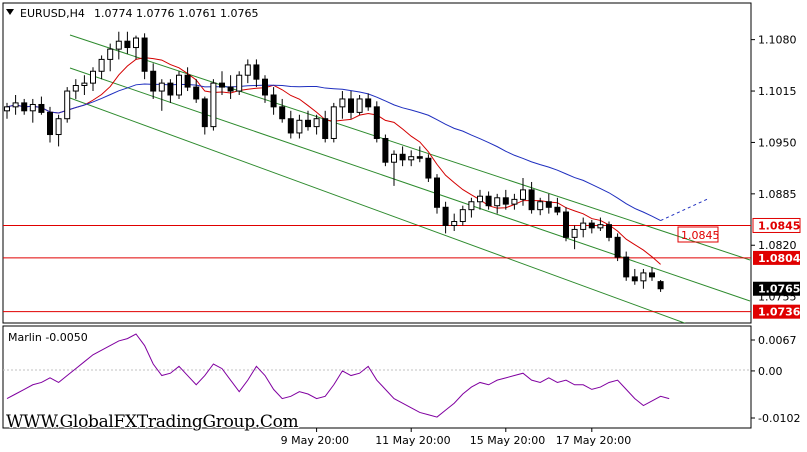 The height and width of the screenshot is (452, 807). What do you see at coordinates (779, 258) in the screenshot?
I see `level-tag-label: 1.0804` at bounding box center [779, 258].